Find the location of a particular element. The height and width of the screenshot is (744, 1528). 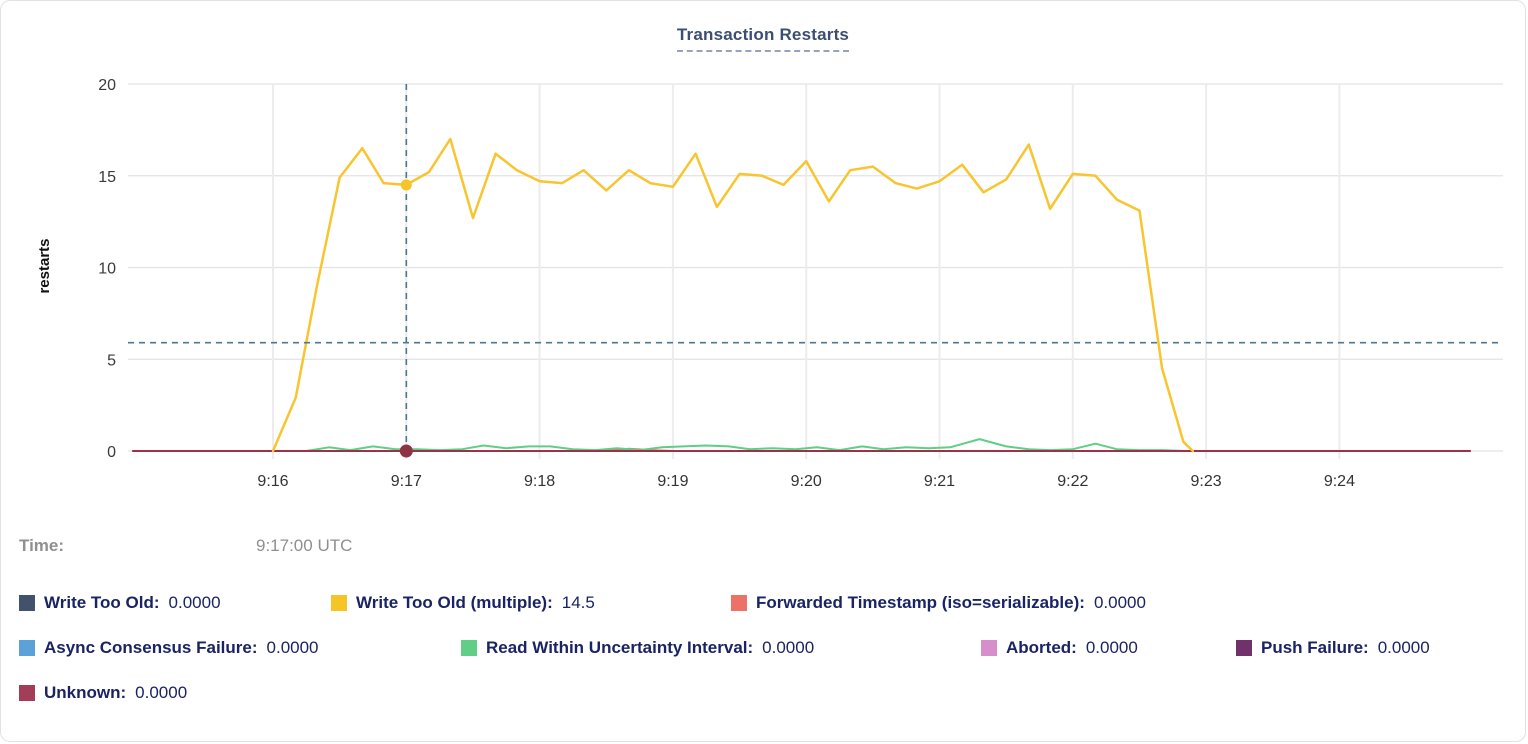

legend-item: Push Failure: 0.0000 is located at coordinates (1333, 648).